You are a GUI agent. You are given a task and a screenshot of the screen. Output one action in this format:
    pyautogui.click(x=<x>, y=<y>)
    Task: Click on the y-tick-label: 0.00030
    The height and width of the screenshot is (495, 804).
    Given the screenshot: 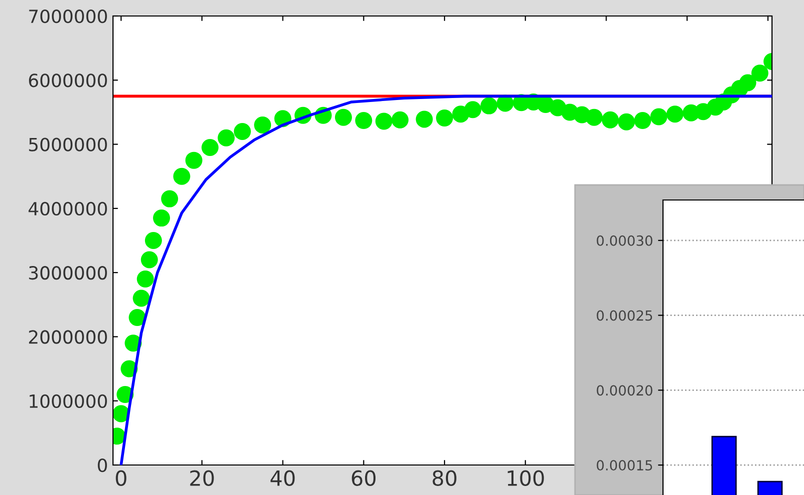 What is the action you would take?
    pyautogui.click(x=624, y=240)
    